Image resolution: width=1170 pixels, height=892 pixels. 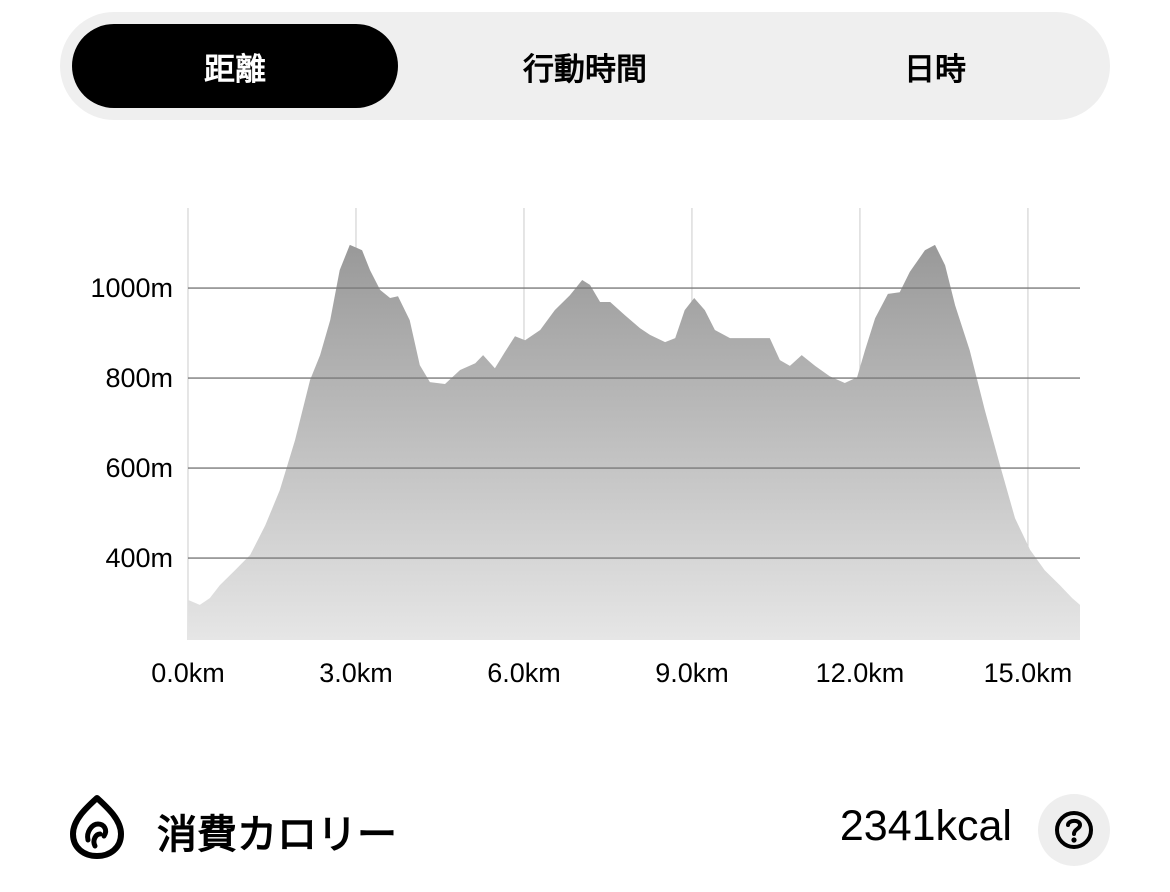 What do you see at coordinates (356, 673) in the screenshot?
I see `x-tick-label: 3.0km` at bounding box center [356, 673].